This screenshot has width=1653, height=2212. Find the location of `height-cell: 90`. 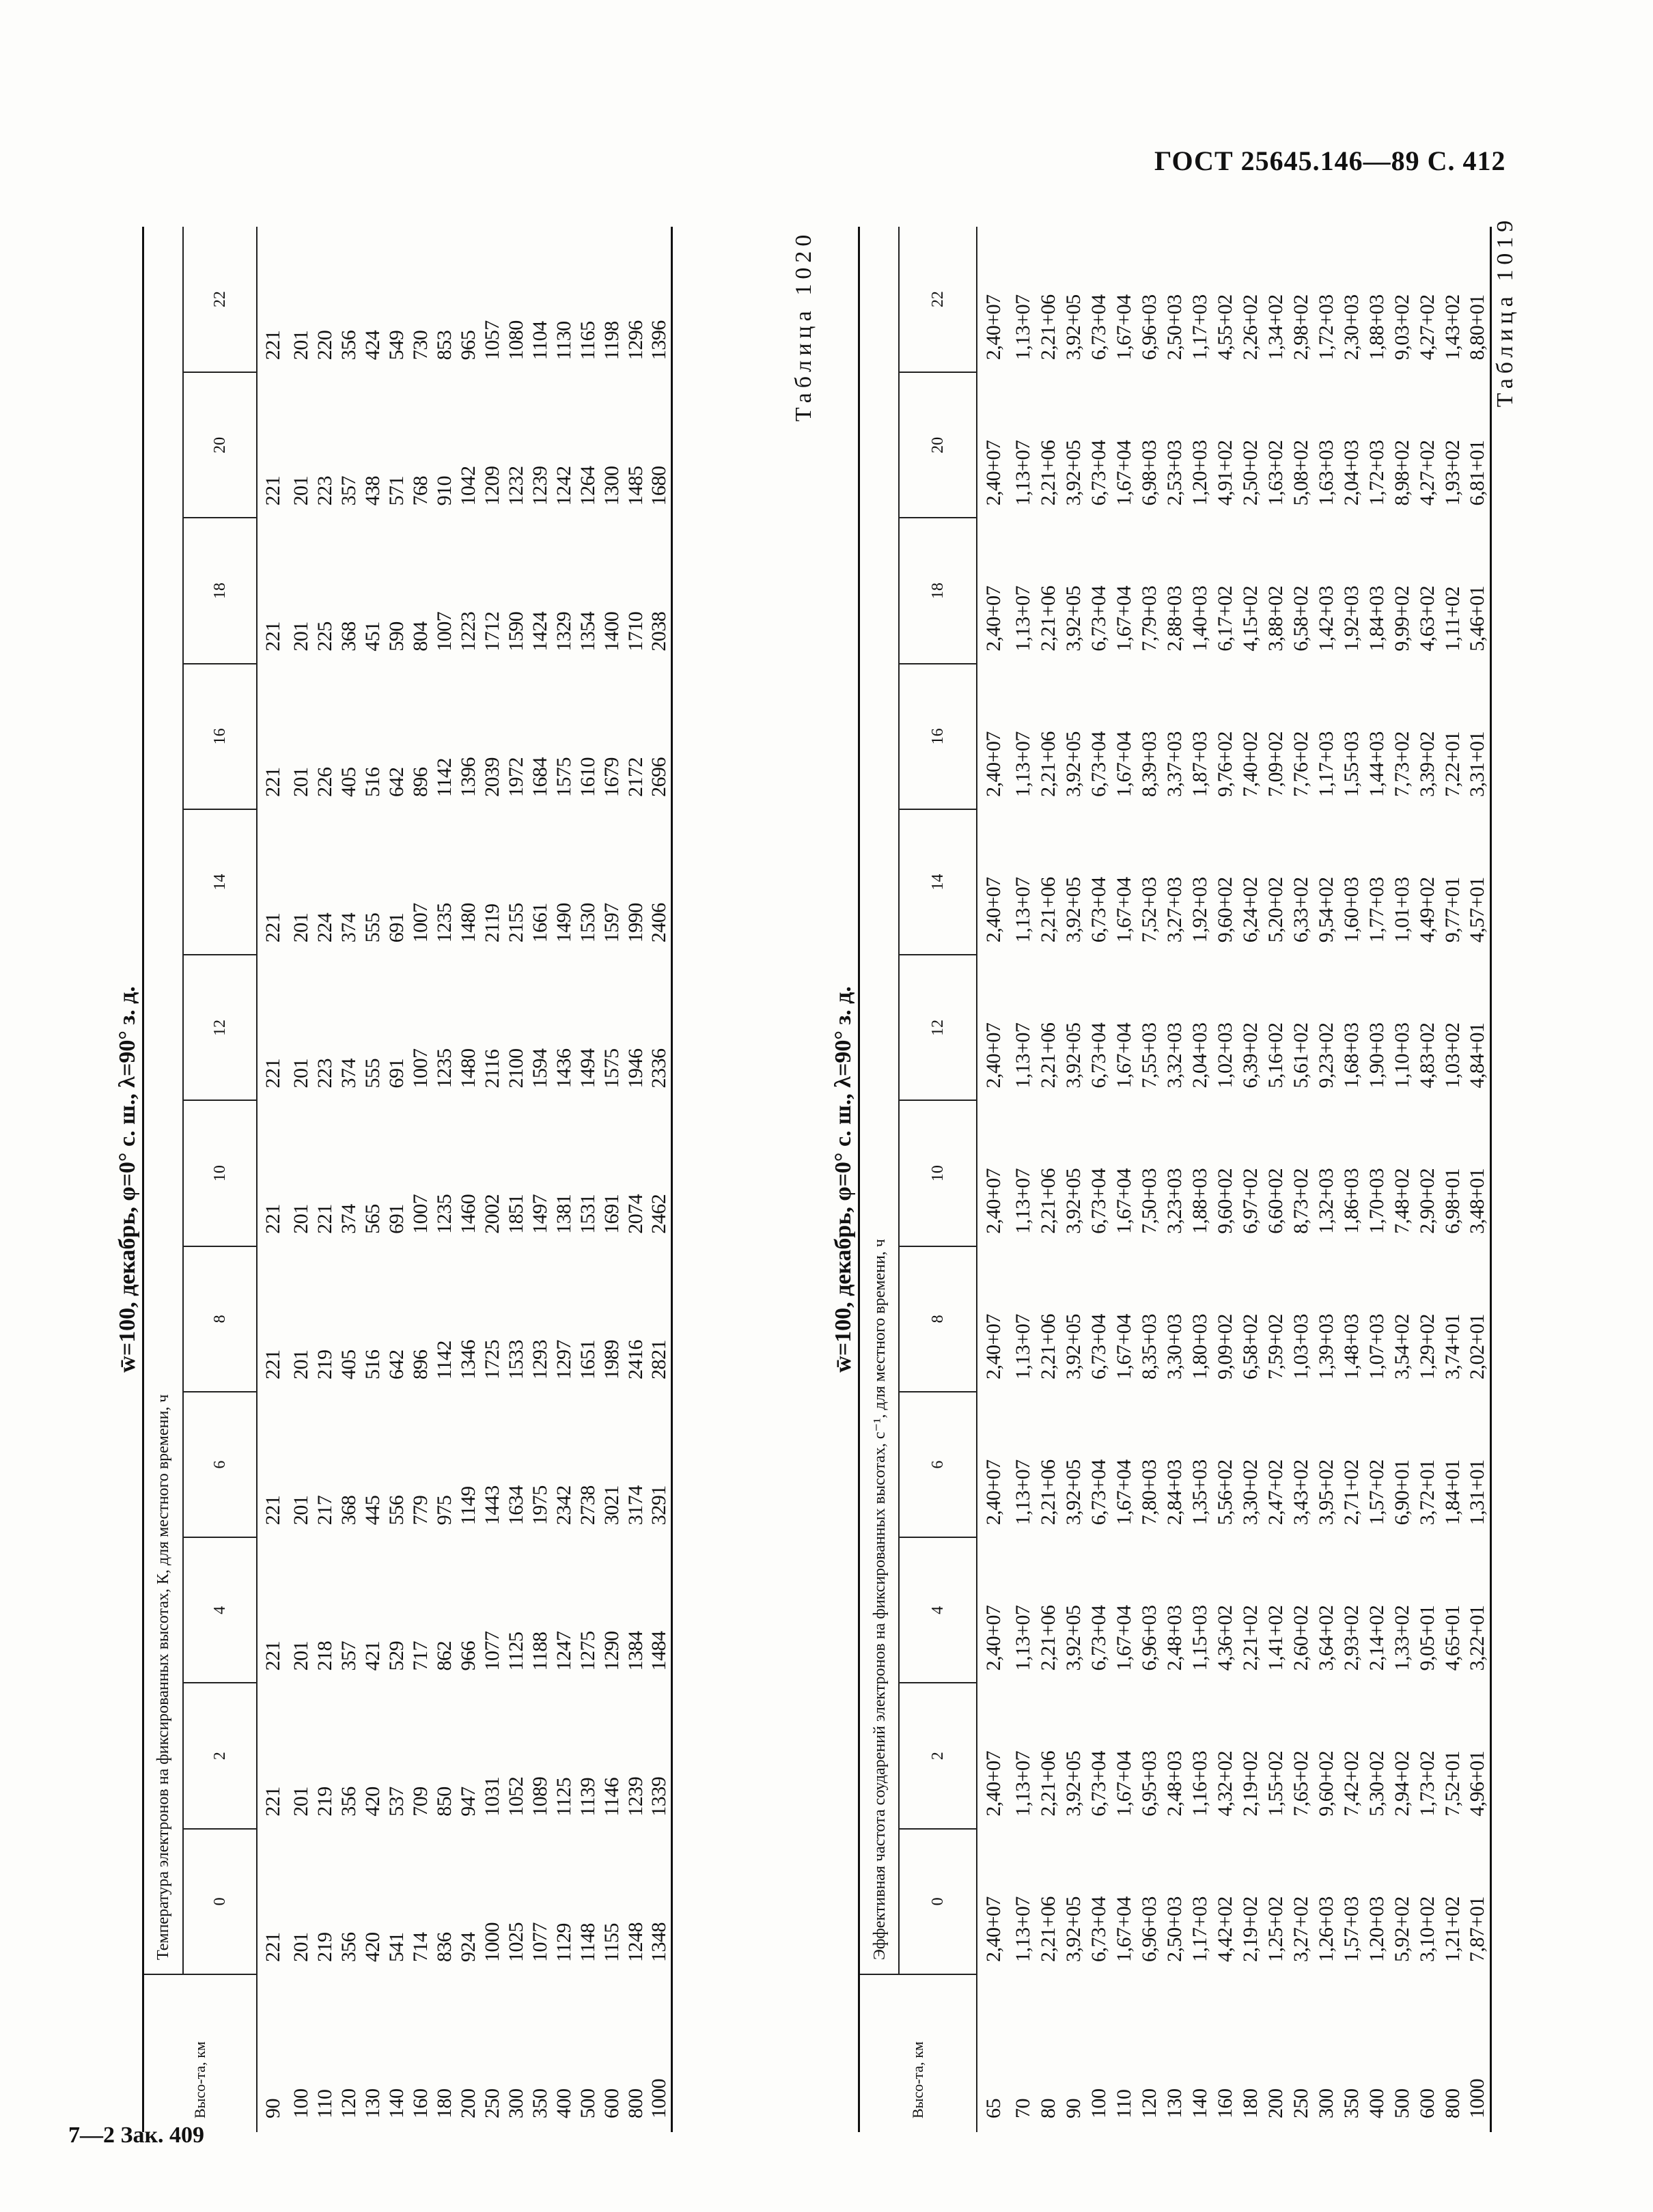

height-cell: 90 is located at coordinates (273, 2108).